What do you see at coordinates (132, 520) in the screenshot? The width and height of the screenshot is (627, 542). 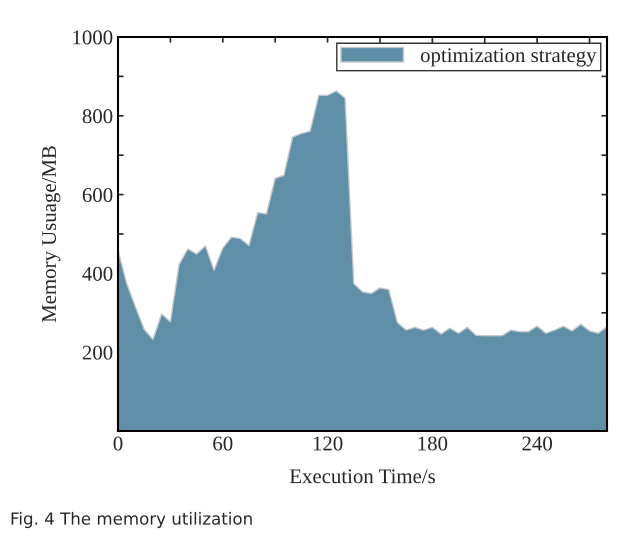 I see `caption: Fig. 4 The memory utilization` at bounding box center [132, 520].